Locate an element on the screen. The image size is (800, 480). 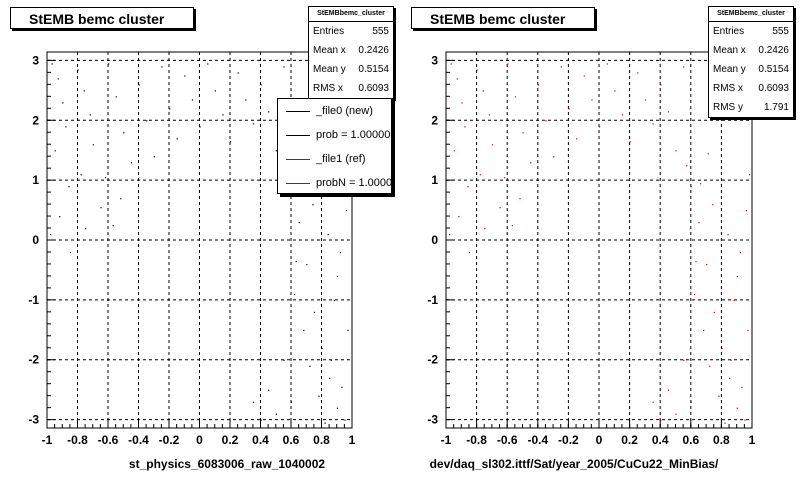
legend-label: _file1 (ref) is located at coordinates (341, 159).